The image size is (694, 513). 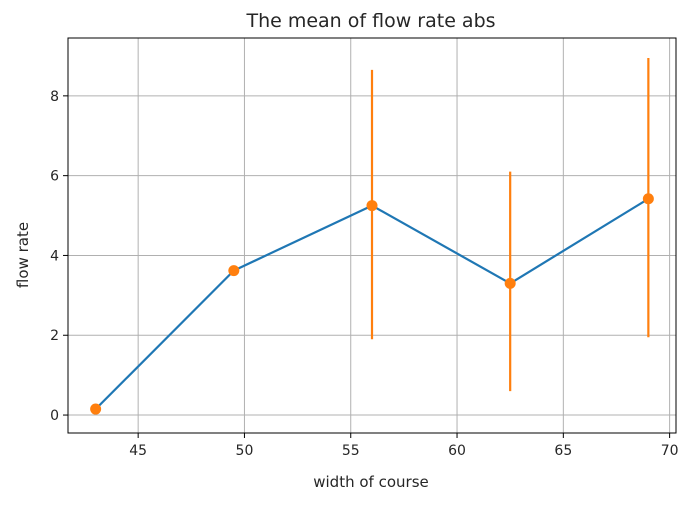 What do you see at coordinates (670, 451) in the screenshot?
I see `x-tick-label: 70` at bounding box center [670, 451].